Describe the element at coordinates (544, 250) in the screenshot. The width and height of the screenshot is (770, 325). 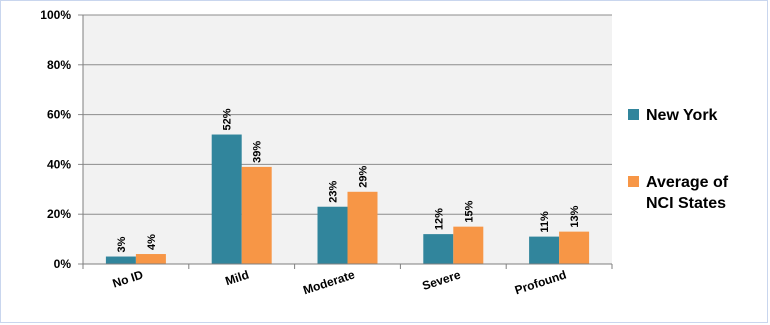
I see `bar-new-york-profound` at that location.